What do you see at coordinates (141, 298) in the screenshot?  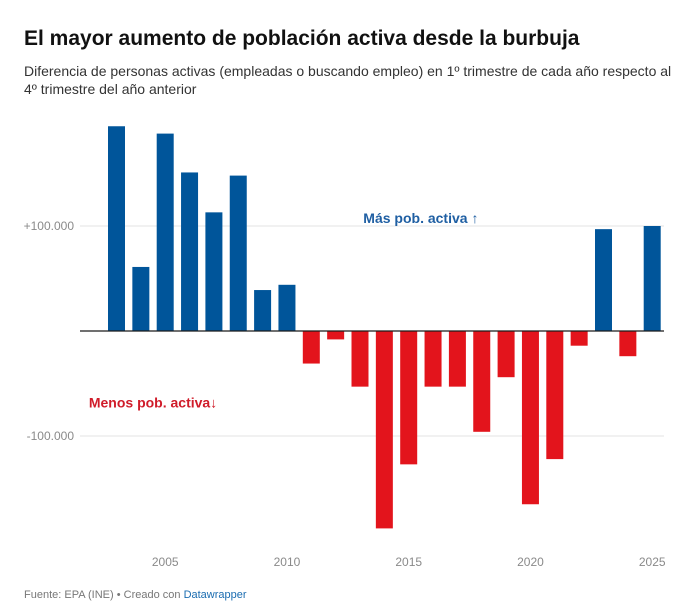 I see `bar-2004` at bounding box center [141, 298].